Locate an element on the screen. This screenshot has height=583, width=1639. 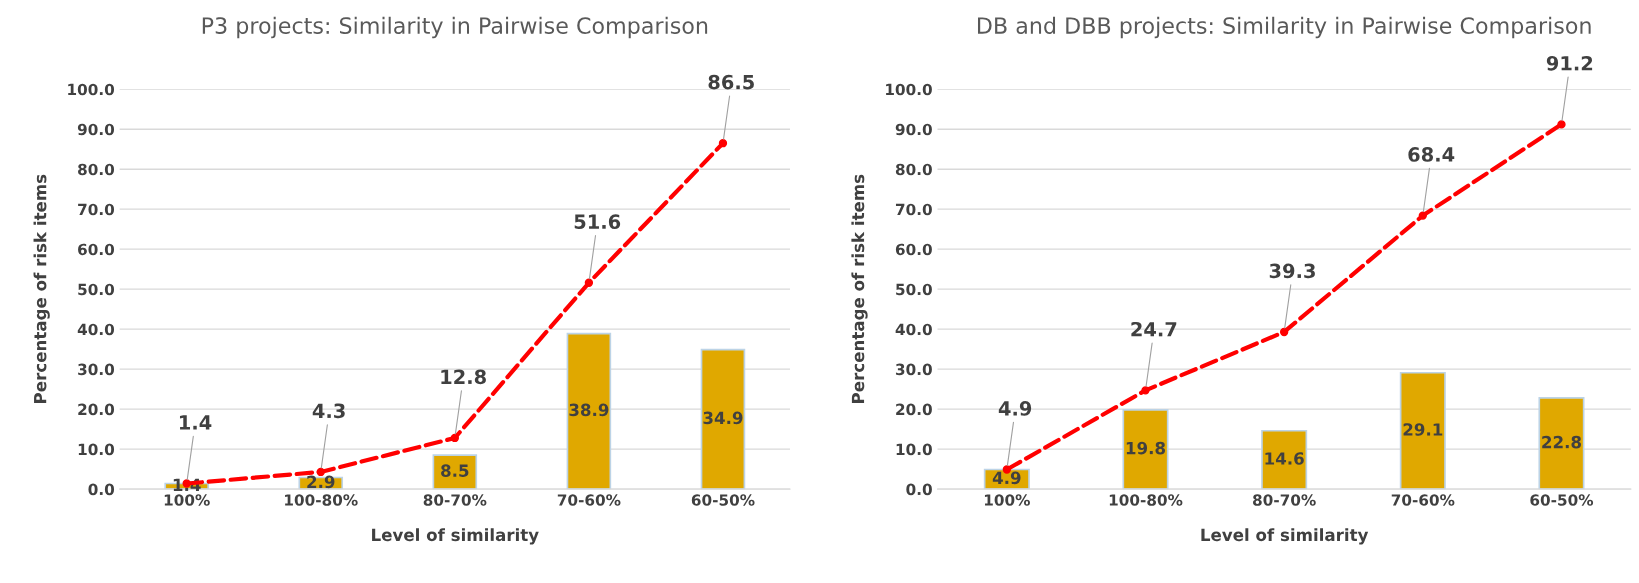
data-label: 8.5 is located at coordinates (455, 470).